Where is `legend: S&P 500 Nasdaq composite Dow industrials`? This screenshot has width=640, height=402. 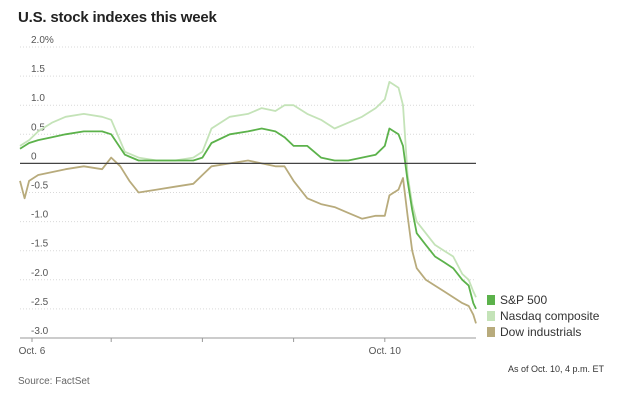
legend: S&P 500 Nasdaq composite Dow industrials is located at coordinates (543, 316).